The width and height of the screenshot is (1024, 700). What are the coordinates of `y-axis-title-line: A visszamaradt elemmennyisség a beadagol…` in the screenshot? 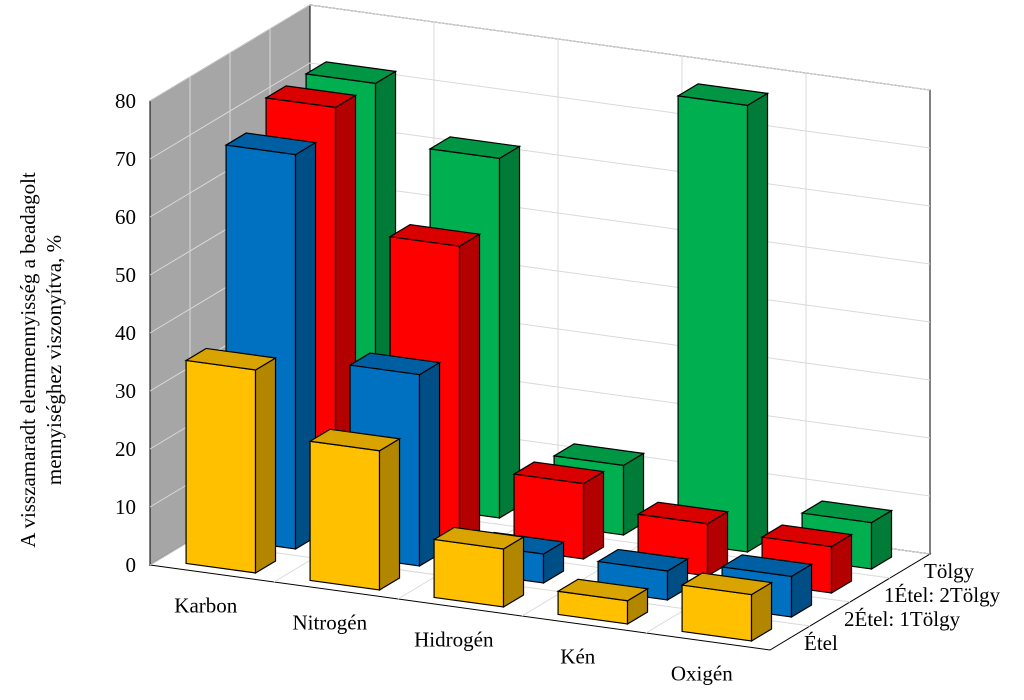 It's located at (28, 360).